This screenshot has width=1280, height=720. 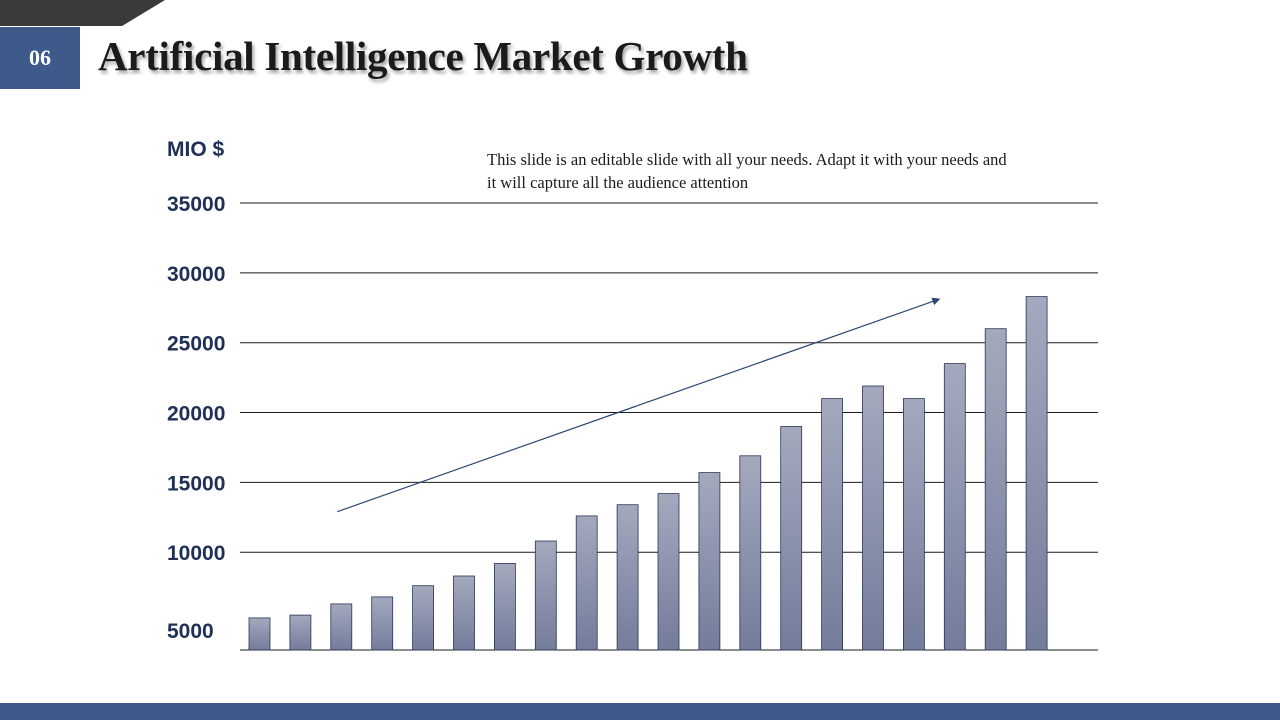 What do you see at coordinates (196, 149) in the screenshot?
I see `y-axis-unit-label: MIO $` at bounding box center [196, 149].